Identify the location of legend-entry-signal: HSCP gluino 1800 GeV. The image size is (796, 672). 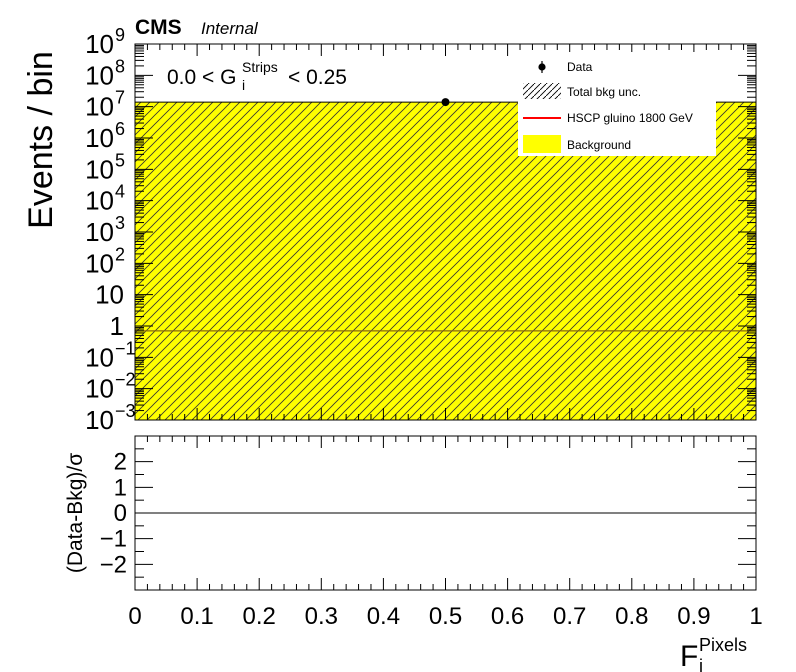
(608, 118).